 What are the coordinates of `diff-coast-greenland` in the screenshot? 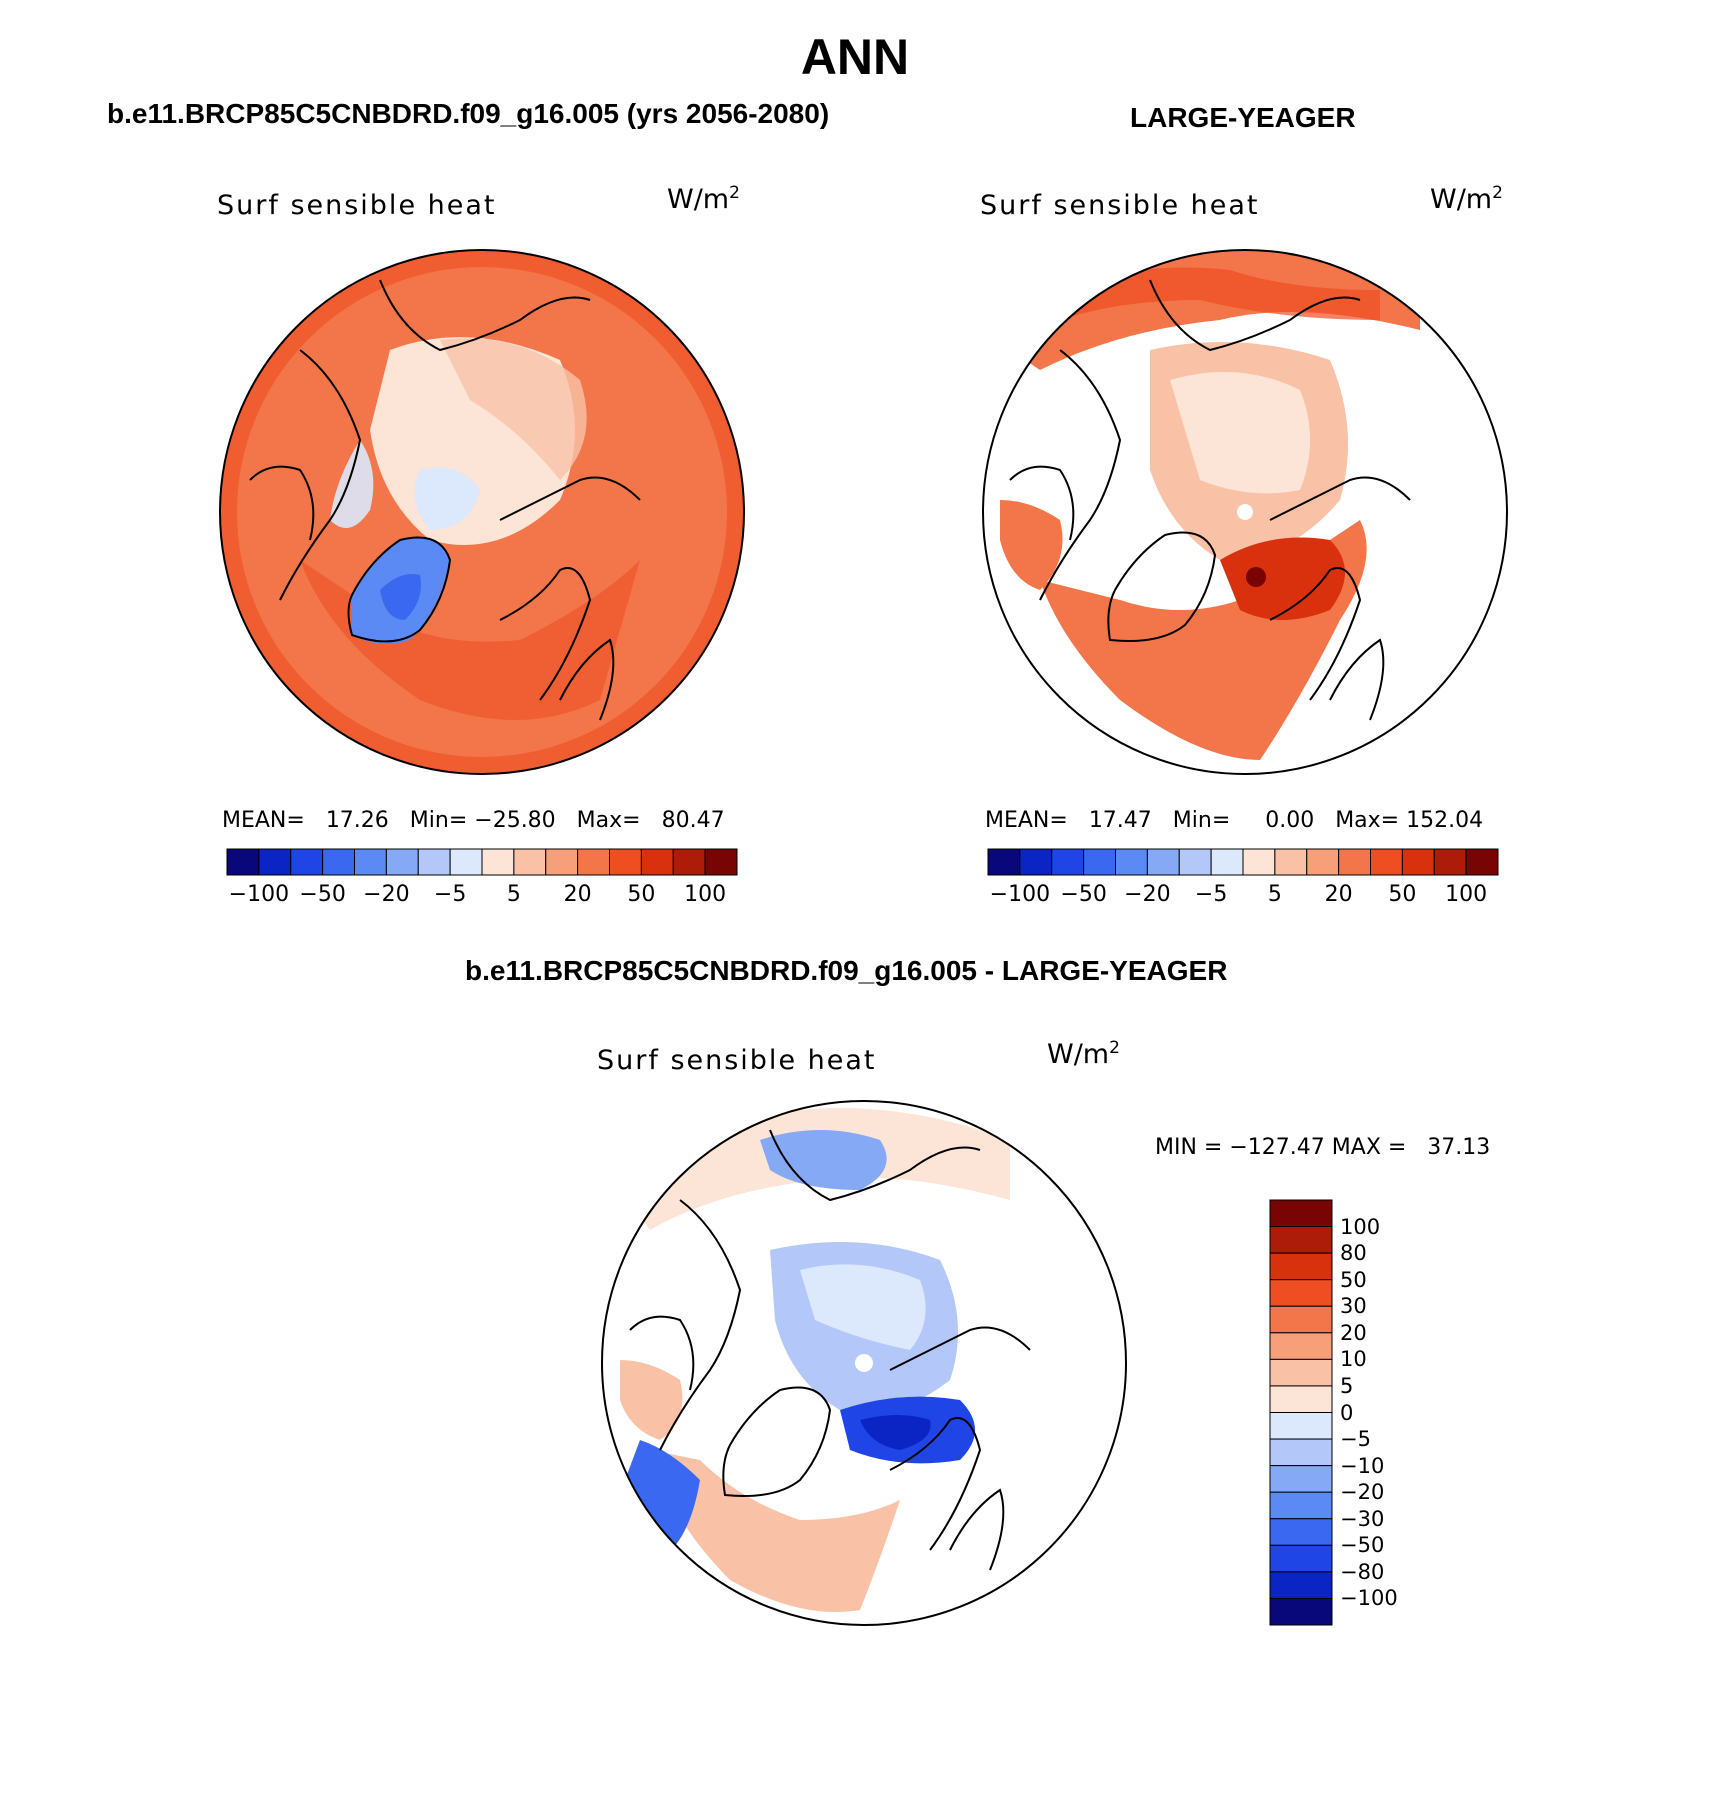 It's located at (777, 1441).